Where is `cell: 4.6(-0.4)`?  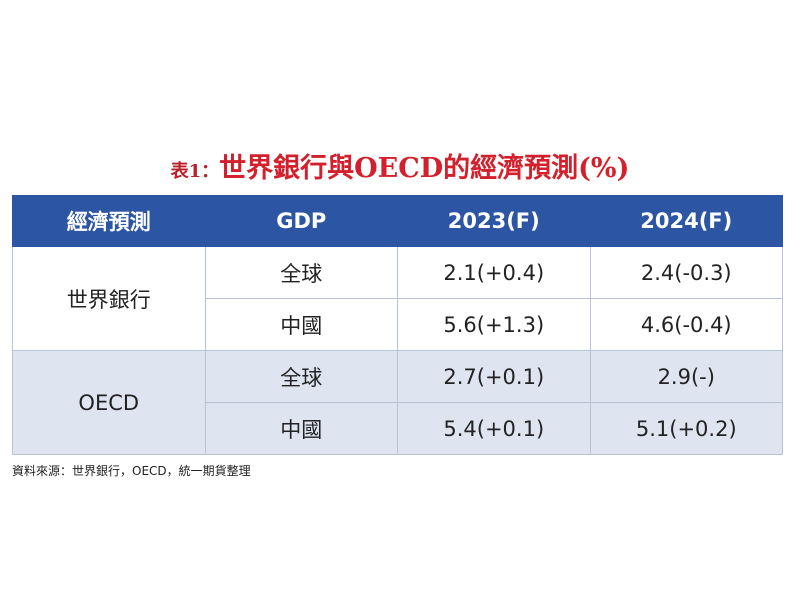 cell: 4.6(-0.4) is located at coordinates (686, 324).